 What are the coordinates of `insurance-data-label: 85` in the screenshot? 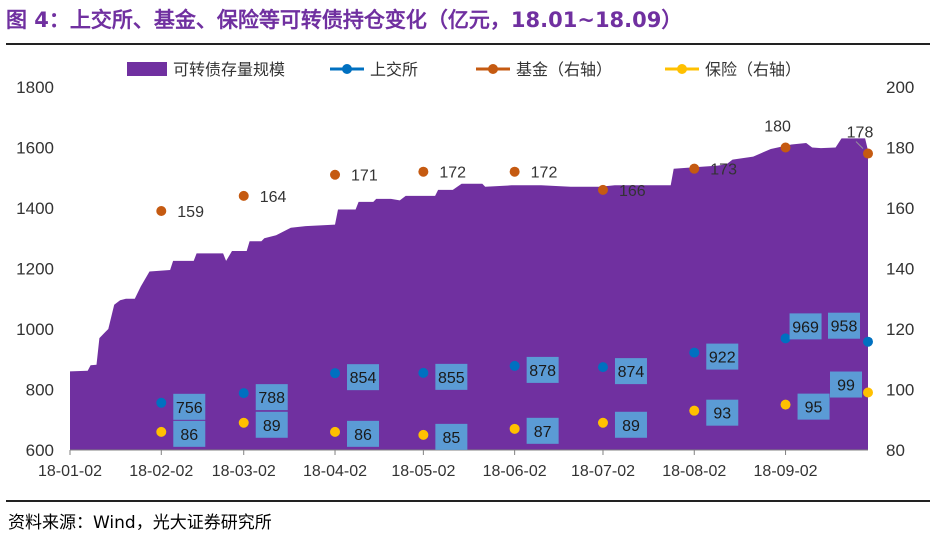 It's located at (451, 438).